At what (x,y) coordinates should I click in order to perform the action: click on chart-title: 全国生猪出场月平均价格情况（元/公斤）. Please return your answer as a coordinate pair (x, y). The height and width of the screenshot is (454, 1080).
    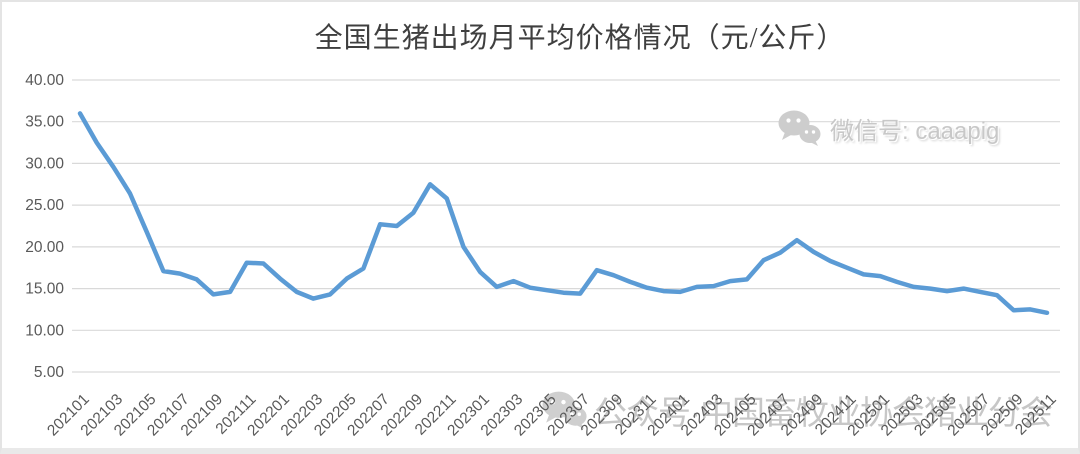
    Looking at the image, I should click on (580, 38).